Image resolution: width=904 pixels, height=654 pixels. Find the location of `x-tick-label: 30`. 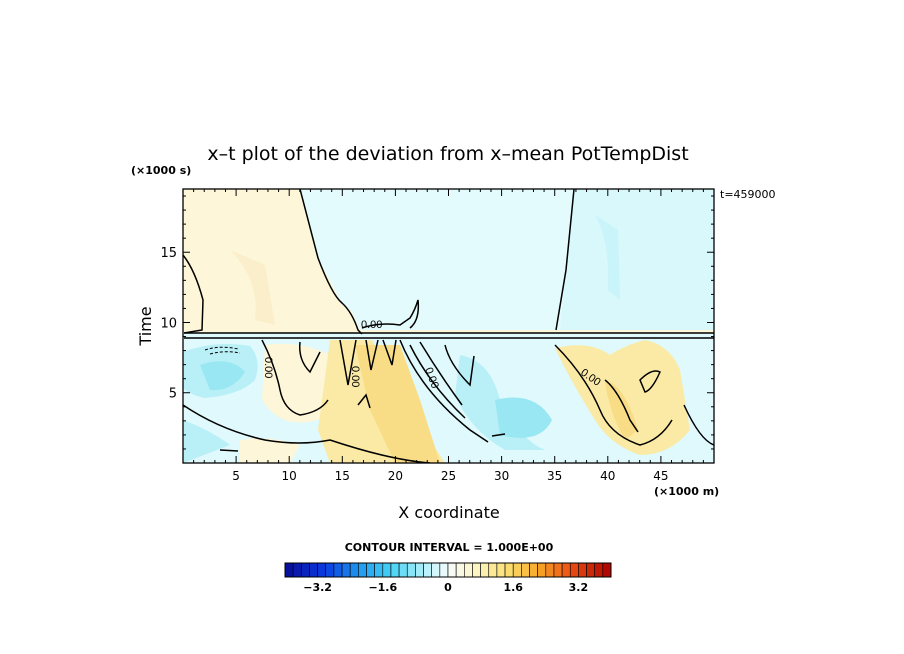

x-tick-label: 30 is located at coordinates (501, 476).